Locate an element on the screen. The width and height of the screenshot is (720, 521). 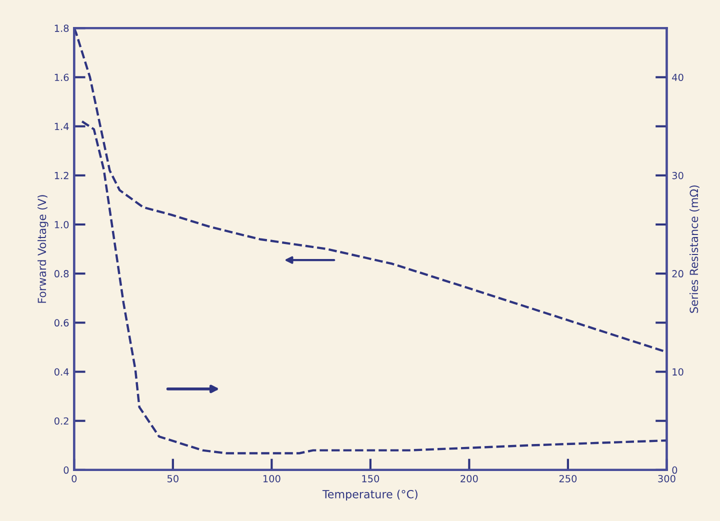
y2-tick-label: 0 is located at coordinates (675, 470).